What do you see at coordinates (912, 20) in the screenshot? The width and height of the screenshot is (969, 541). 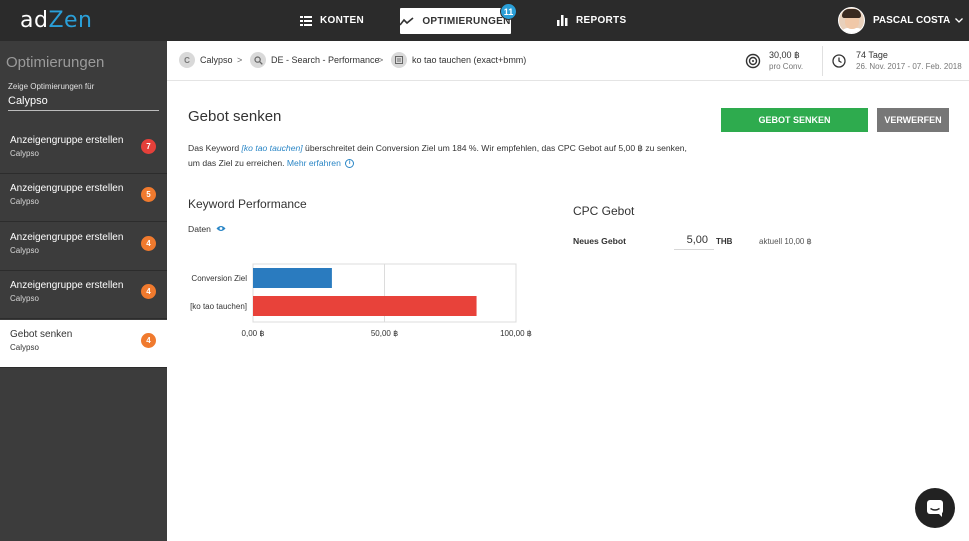 I see `user-name: PASCAL COSTA` at bounding box center [912, 20].